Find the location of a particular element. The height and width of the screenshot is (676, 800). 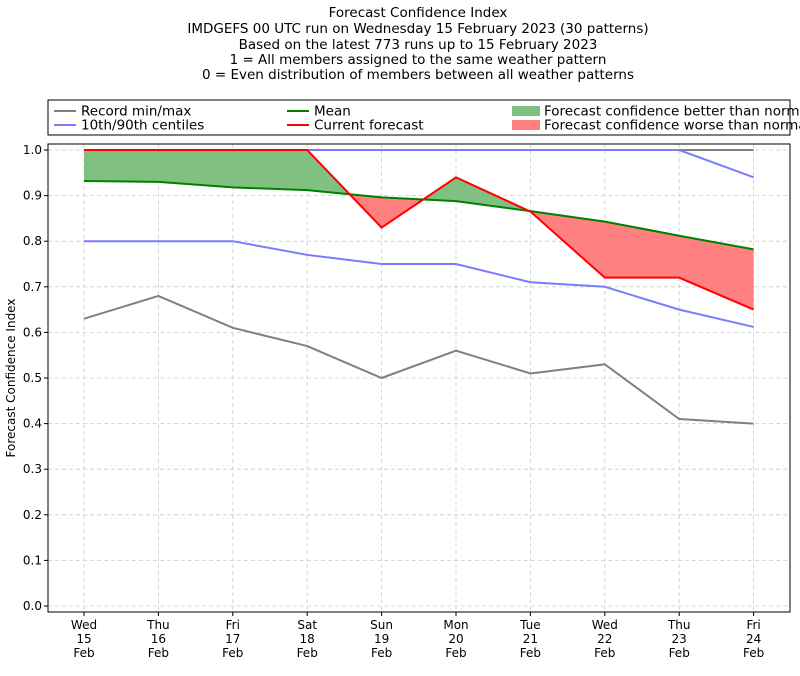

x-tick-label: 24 is located at coordinates (753, 639).